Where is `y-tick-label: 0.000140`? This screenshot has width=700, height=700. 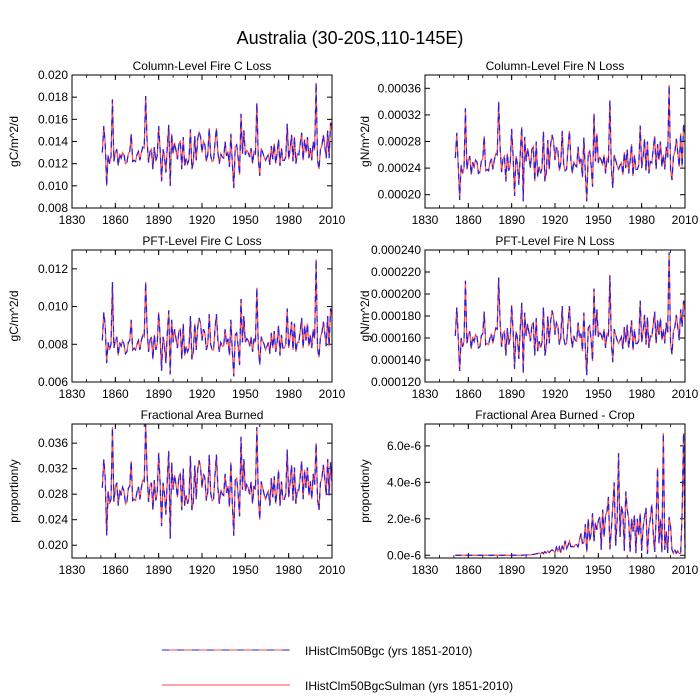
y-tick-label: 0.000140 is located at coordinates (396, 360).